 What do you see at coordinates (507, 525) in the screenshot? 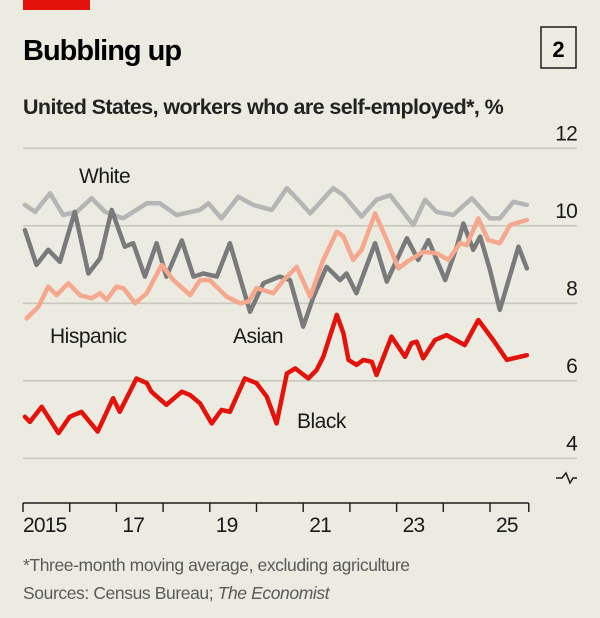
I see `x-tick-label: 25` at bounding box center [507, 525].